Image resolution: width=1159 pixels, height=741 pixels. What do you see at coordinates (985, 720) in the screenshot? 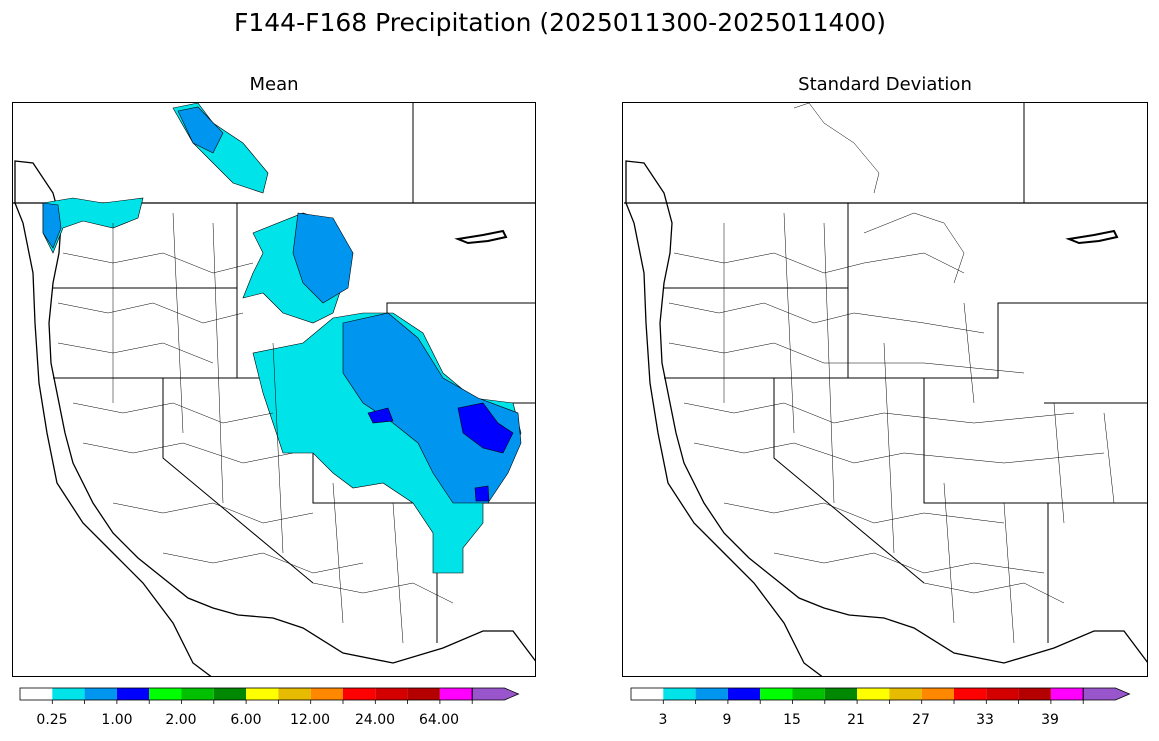
I see `stddev-tick-label: 33` at bounding box center [985, 720].